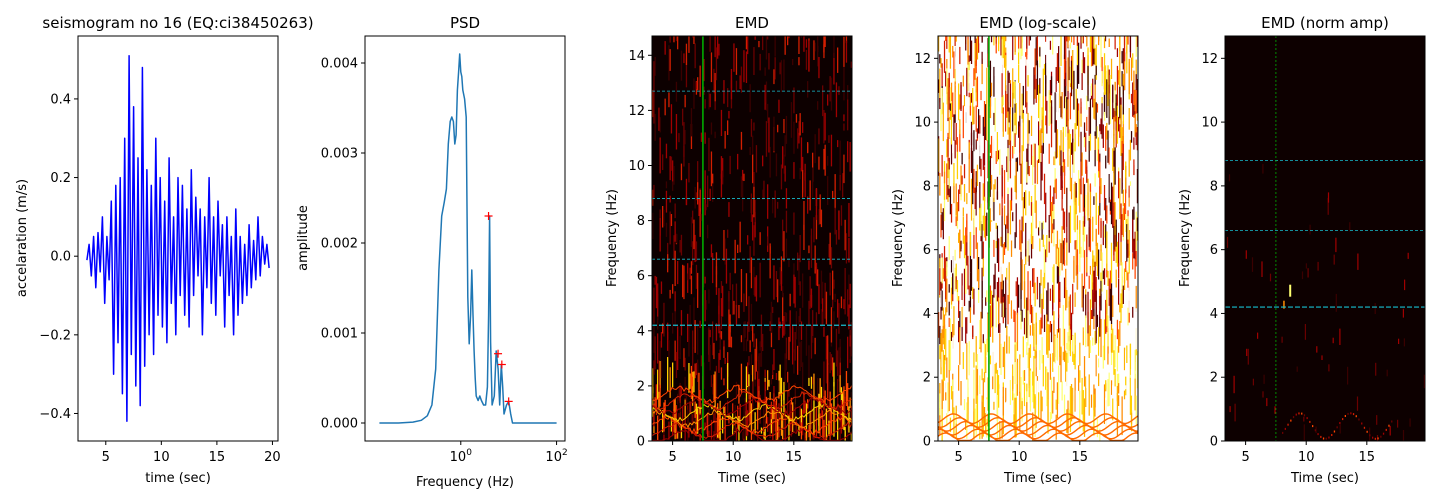 The image size is (1440, 500). Describe the element at coordinates (927, 186) in the screenshot. I see `emd-log-y-tick-label: 8` at that location.